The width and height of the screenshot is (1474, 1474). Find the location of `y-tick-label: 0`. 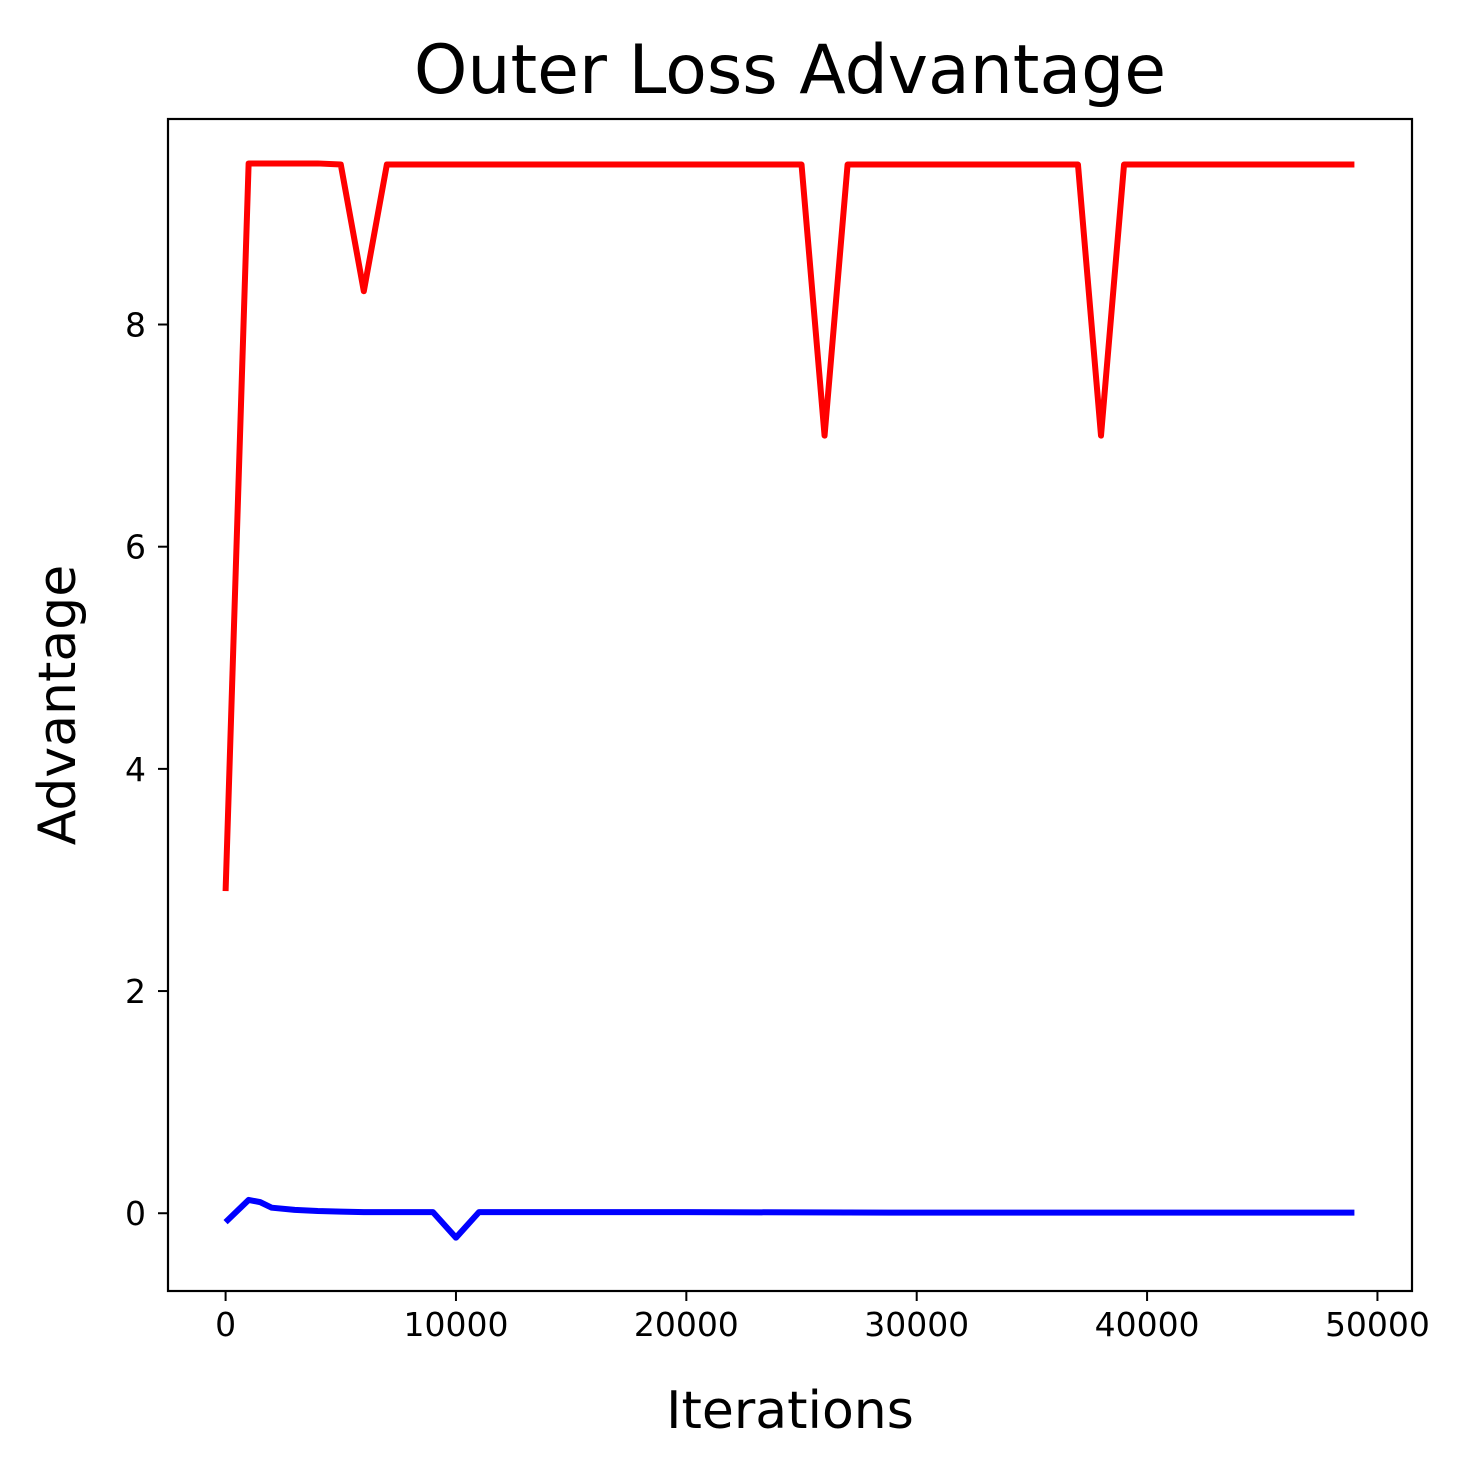

y-tick-label: 0 is located at coordinates (135, 1213).